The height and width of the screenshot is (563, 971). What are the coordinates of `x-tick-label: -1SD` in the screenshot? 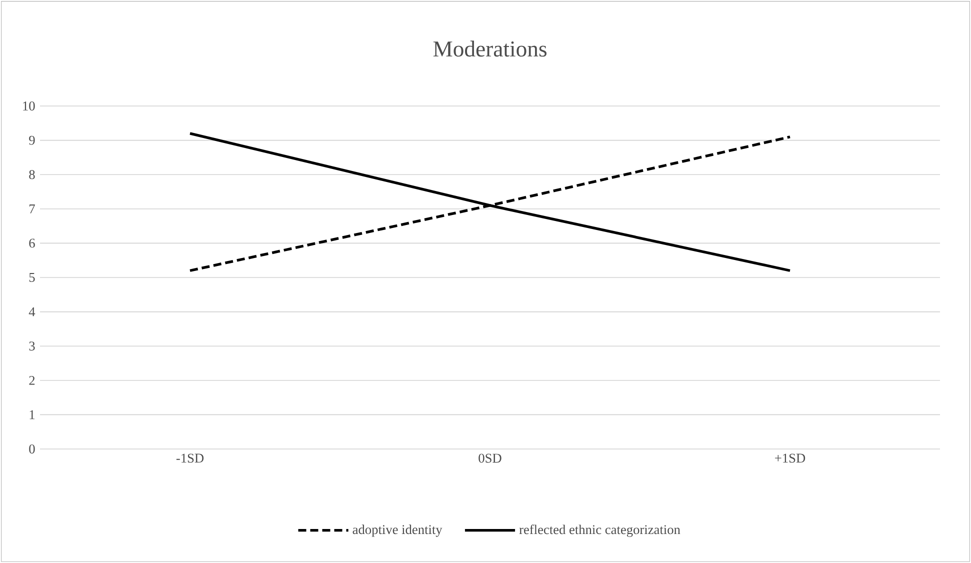 It's located at (190, 458).